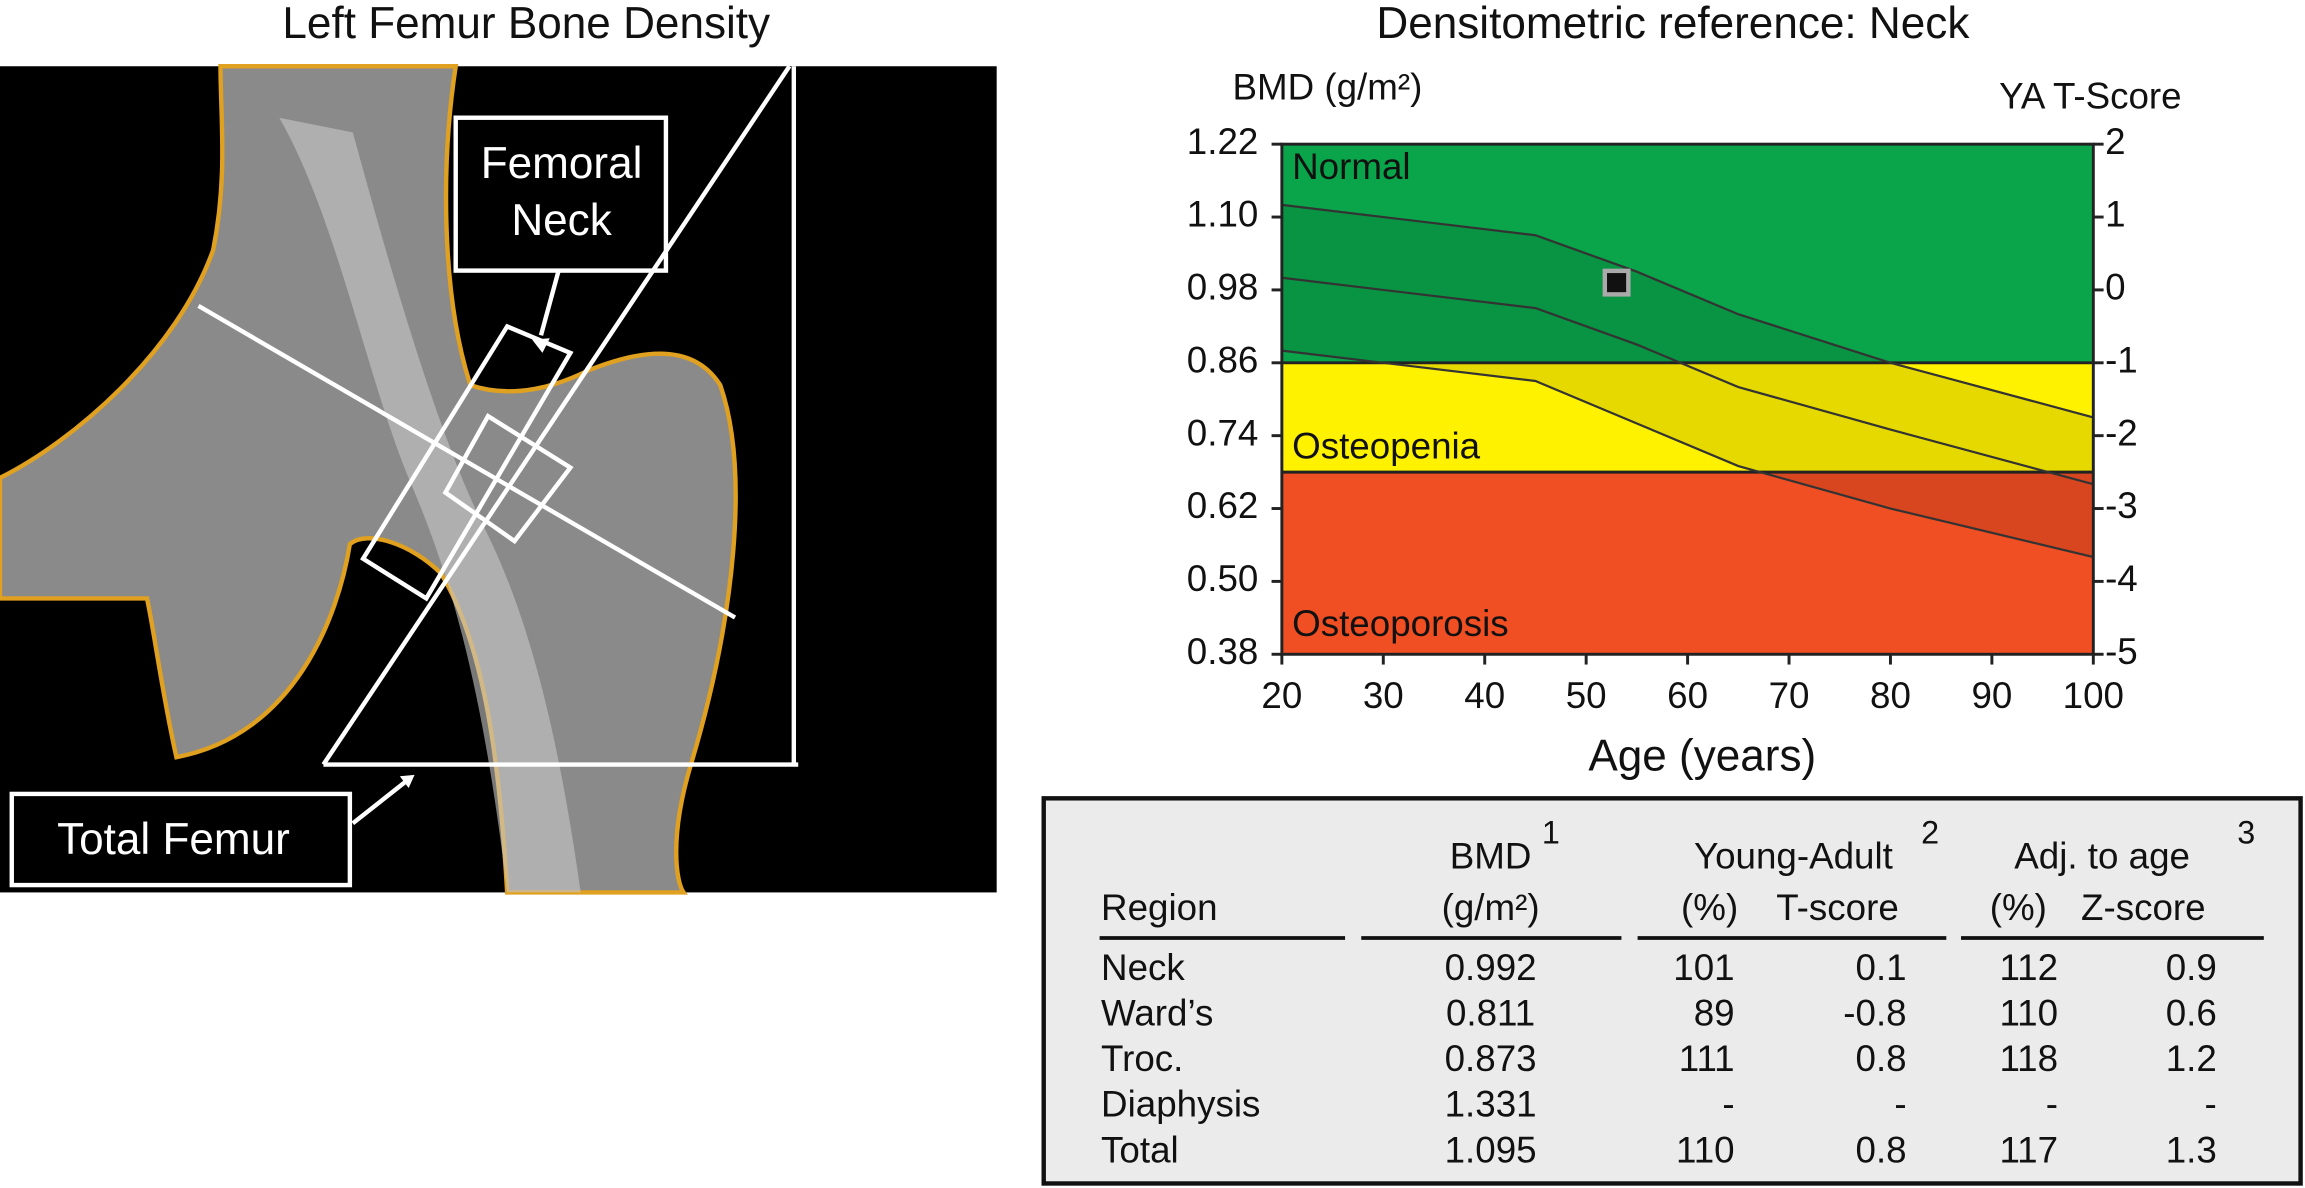 Image resolution: width=2305 pixels, height=1188 pixels. I want to click on table-cell: 0.992, so click(1491, 967).